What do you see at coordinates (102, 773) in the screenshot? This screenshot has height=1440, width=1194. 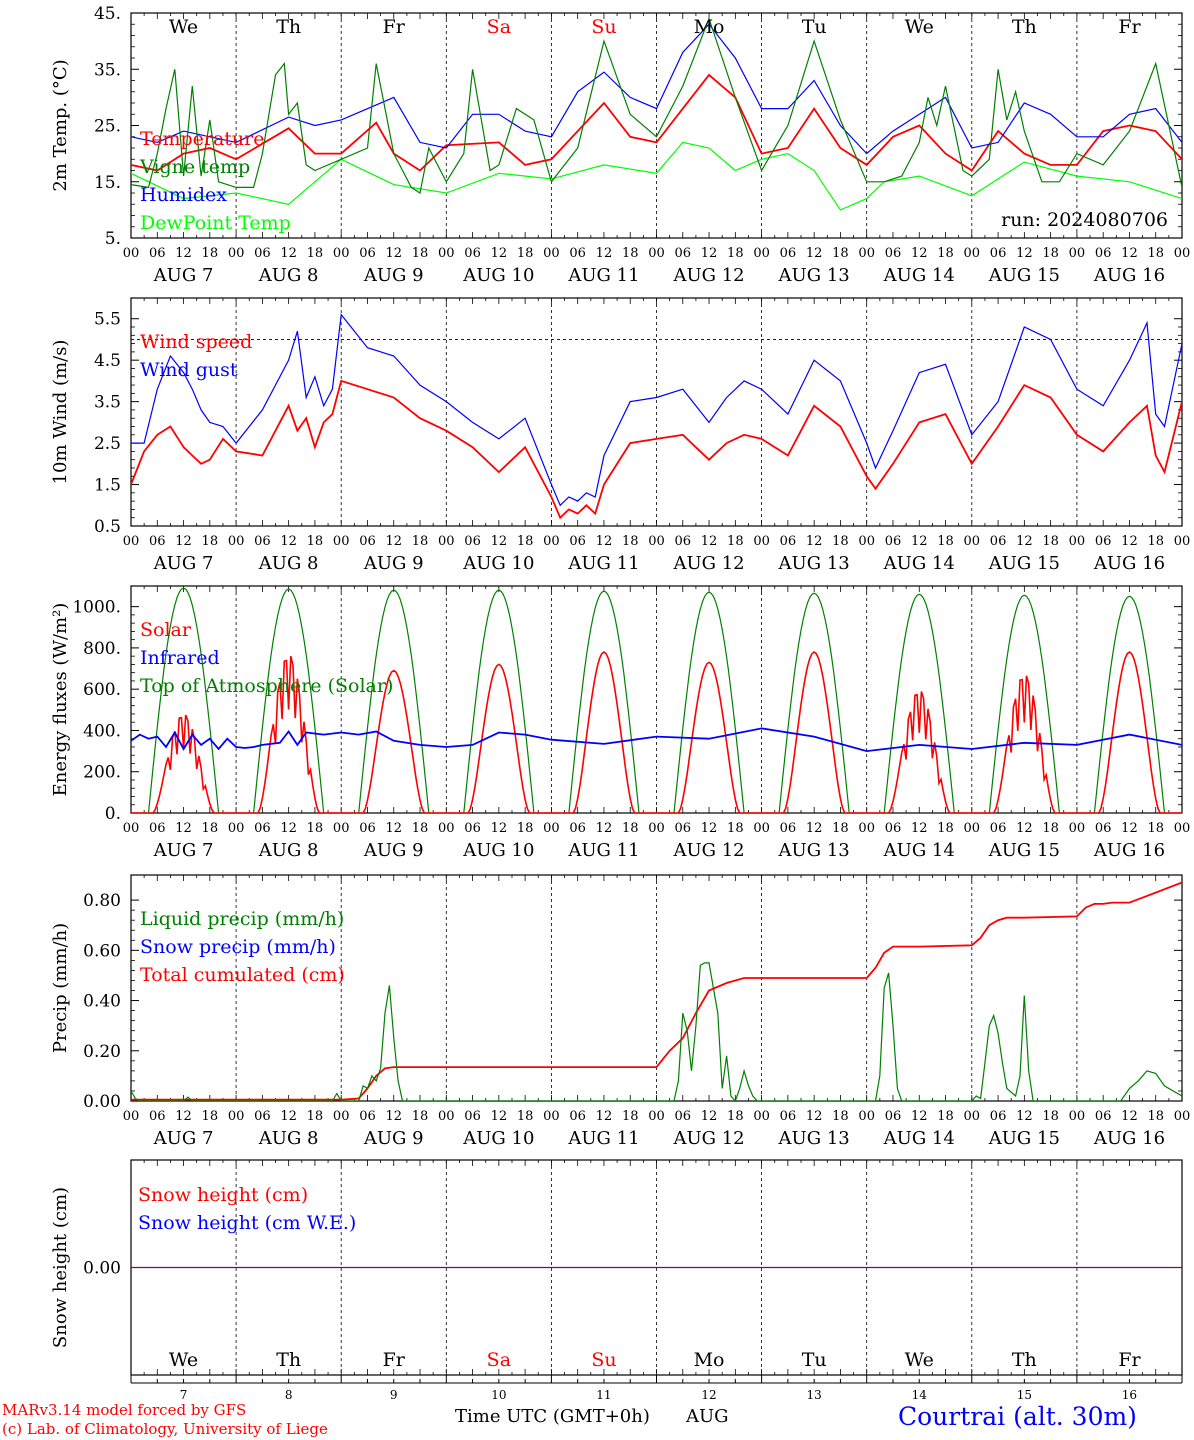 I see `y-tick-label: 200.` at bounding box center [102, 773].